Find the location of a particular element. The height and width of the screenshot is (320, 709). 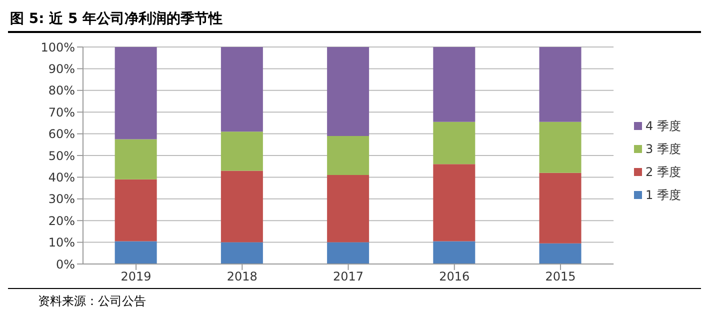

y-tick-label: 30% is located at coordinates (61, 199).